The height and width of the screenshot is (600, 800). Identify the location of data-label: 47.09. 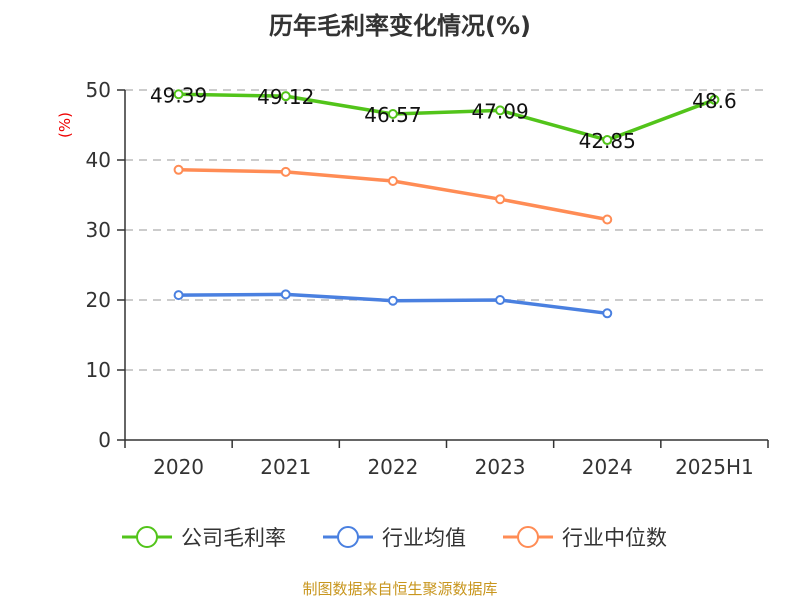
(499, 111).